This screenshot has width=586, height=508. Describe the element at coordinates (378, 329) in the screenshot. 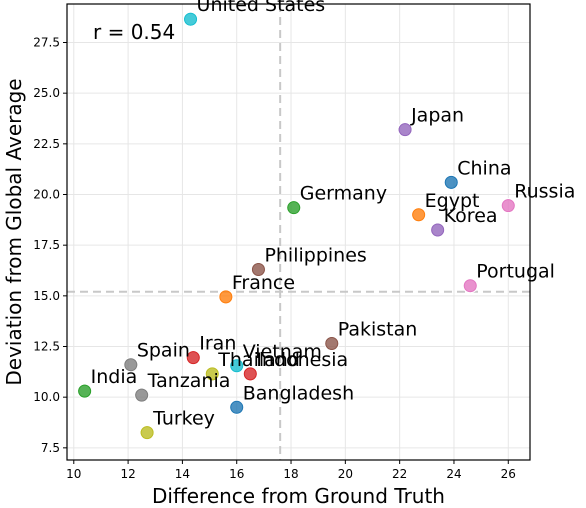

I see `point-label: Pakistan` at that location.